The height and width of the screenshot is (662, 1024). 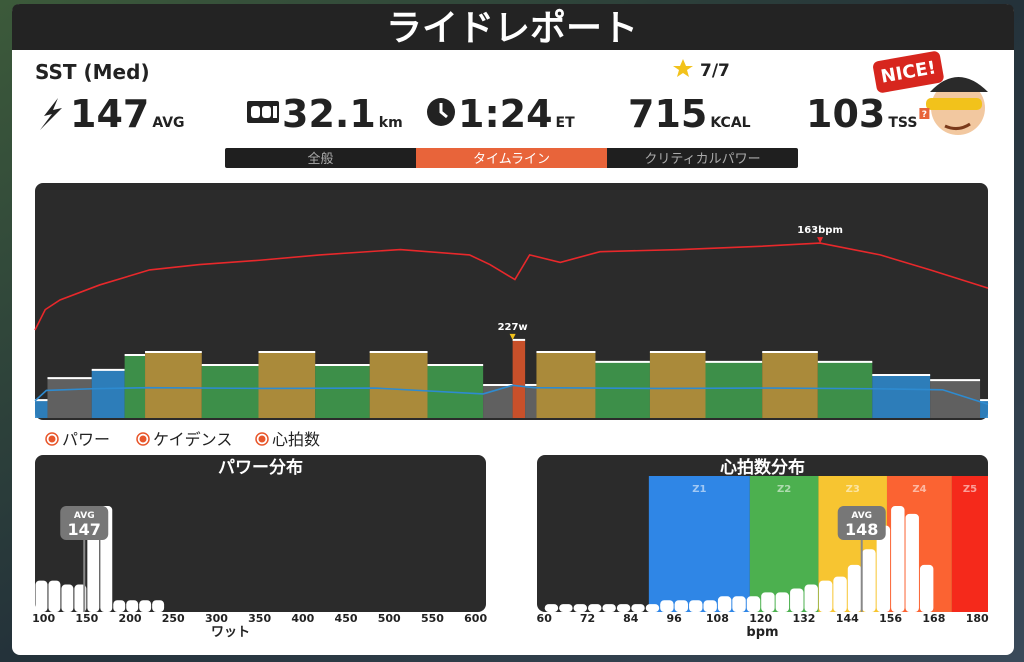 What do you see at coordinates (432, 618) in the screenshot?
I see `x-tick-label: 550` at bounding box center [432, 618].